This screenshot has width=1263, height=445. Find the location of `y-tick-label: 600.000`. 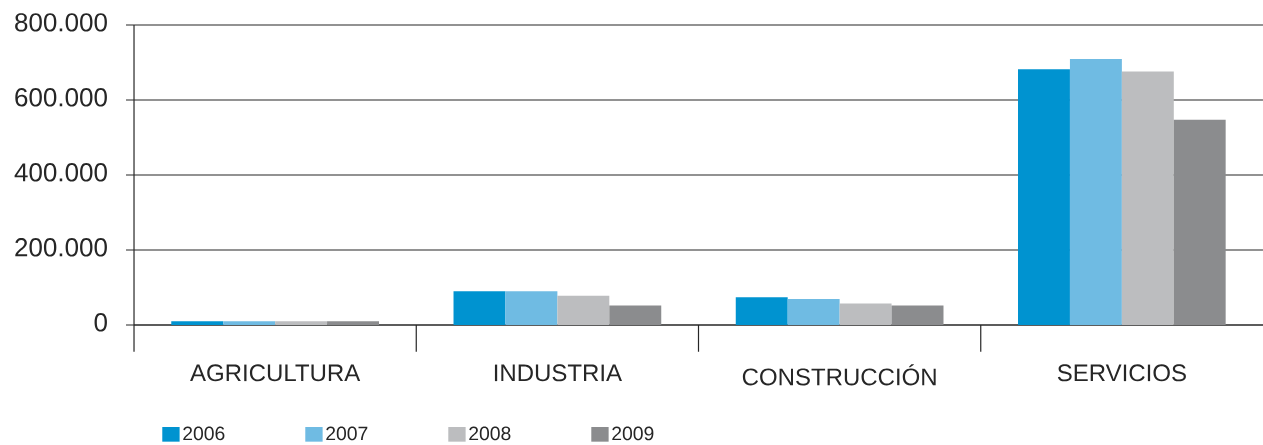

y-tick-label: 600.000 is located at coordinates (61, 97).